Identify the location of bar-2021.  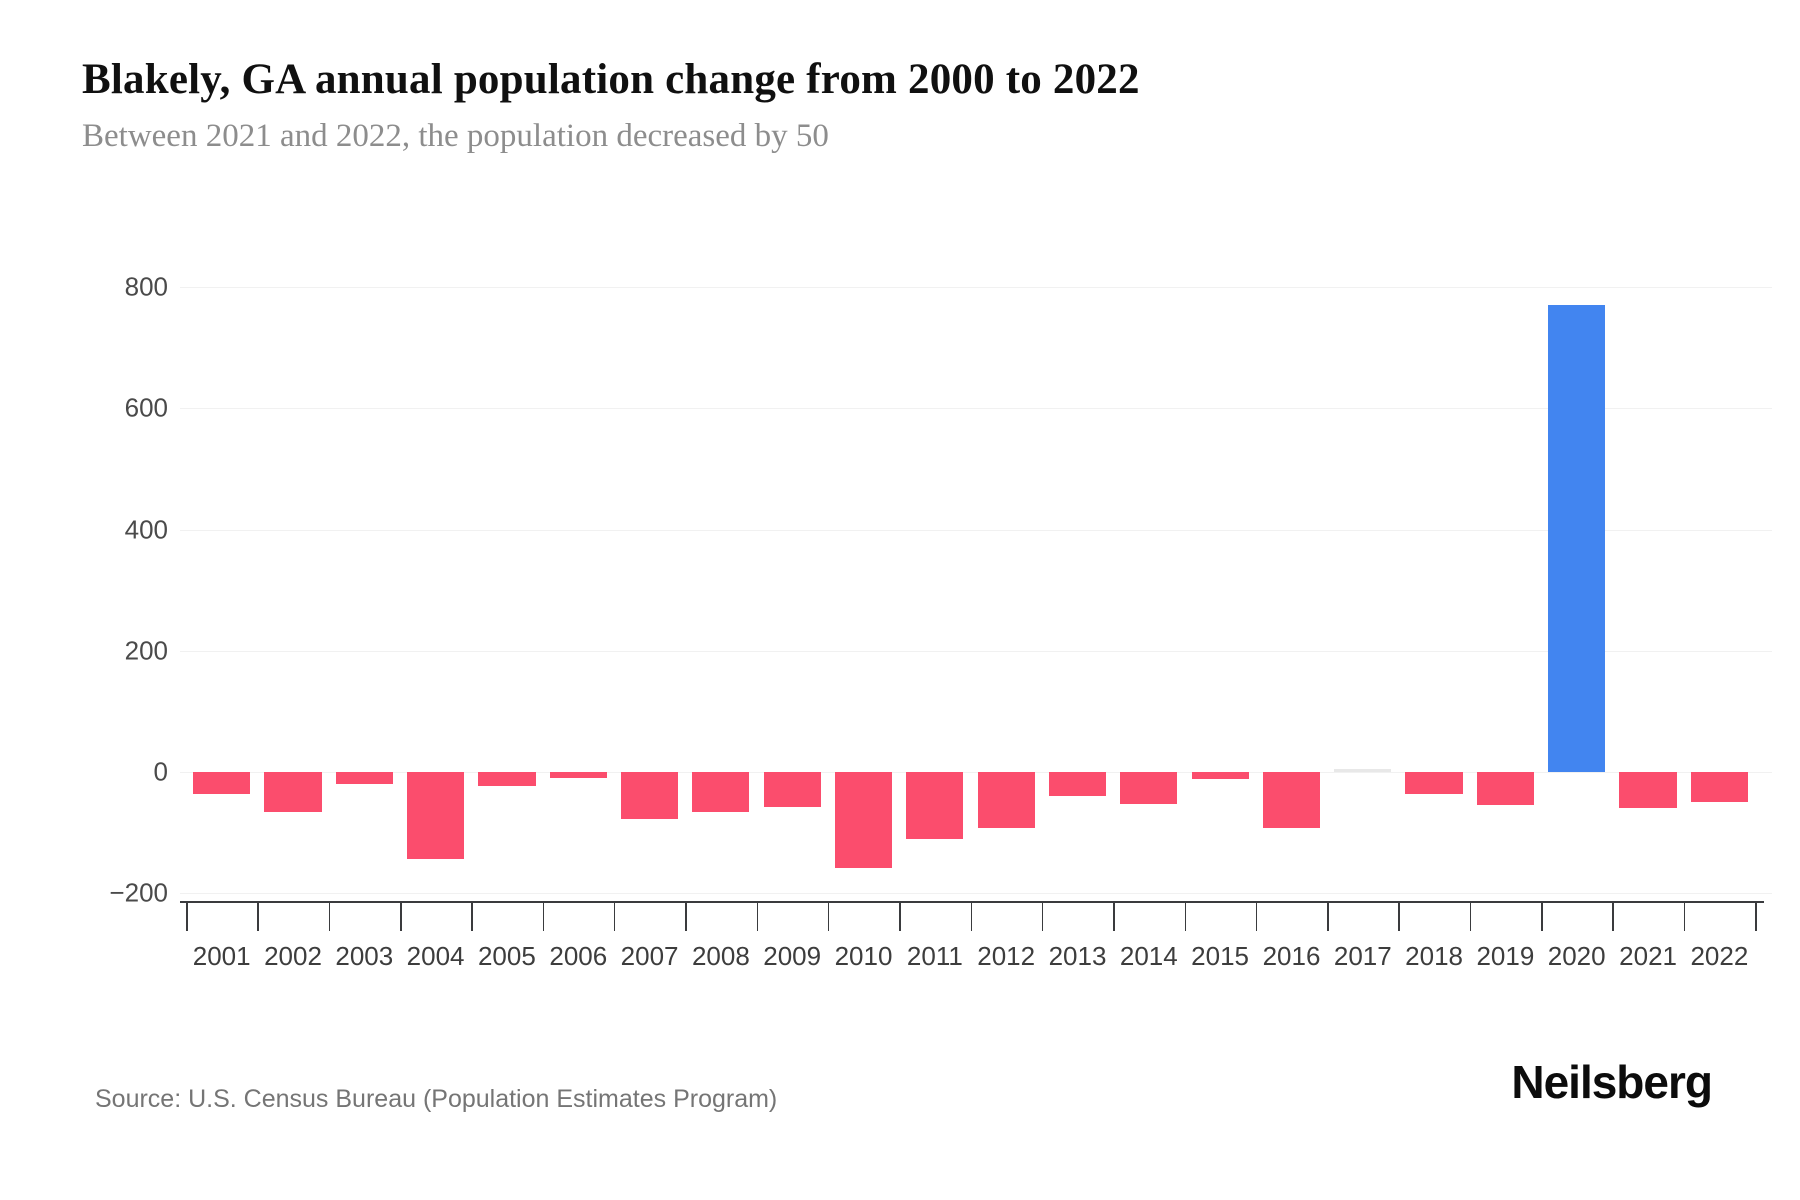
(1648, 790).